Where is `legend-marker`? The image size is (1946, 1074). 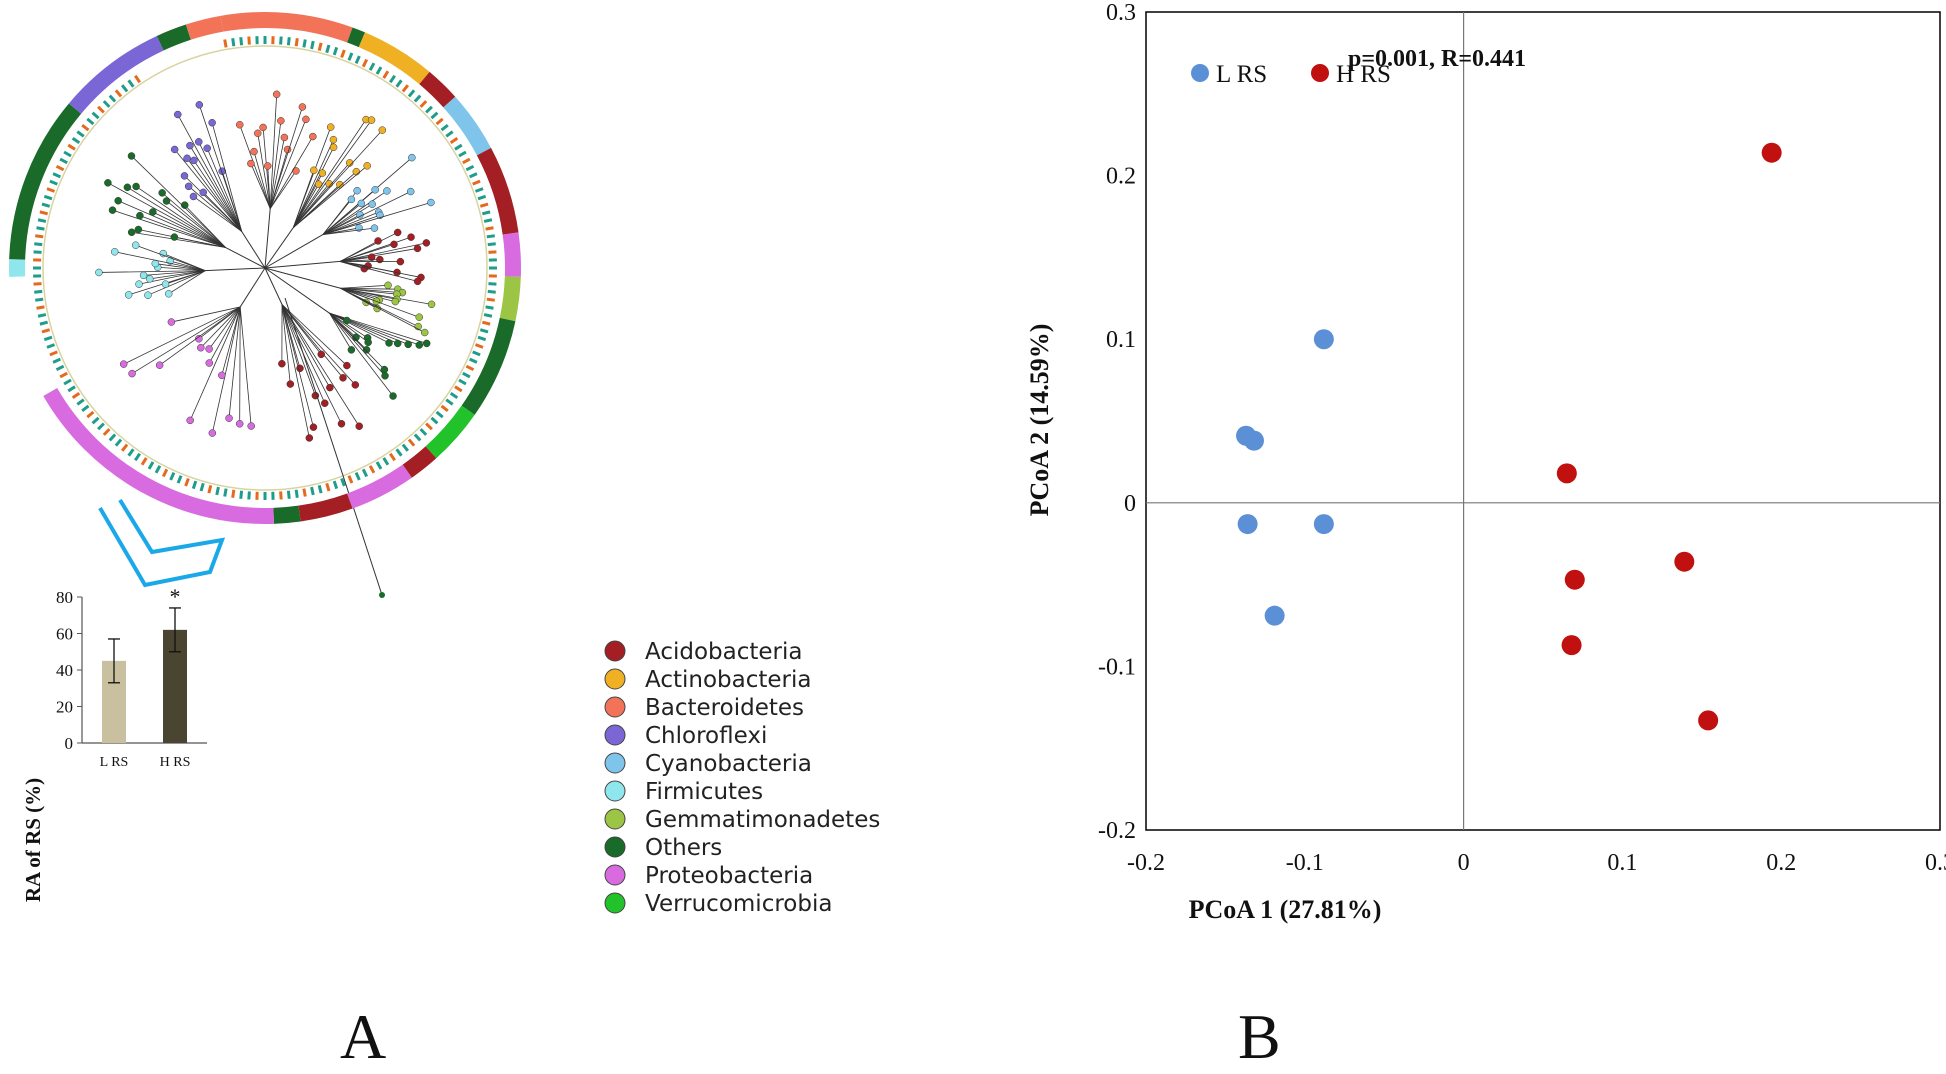 legend-marker is located at coordinates (1200, 73).